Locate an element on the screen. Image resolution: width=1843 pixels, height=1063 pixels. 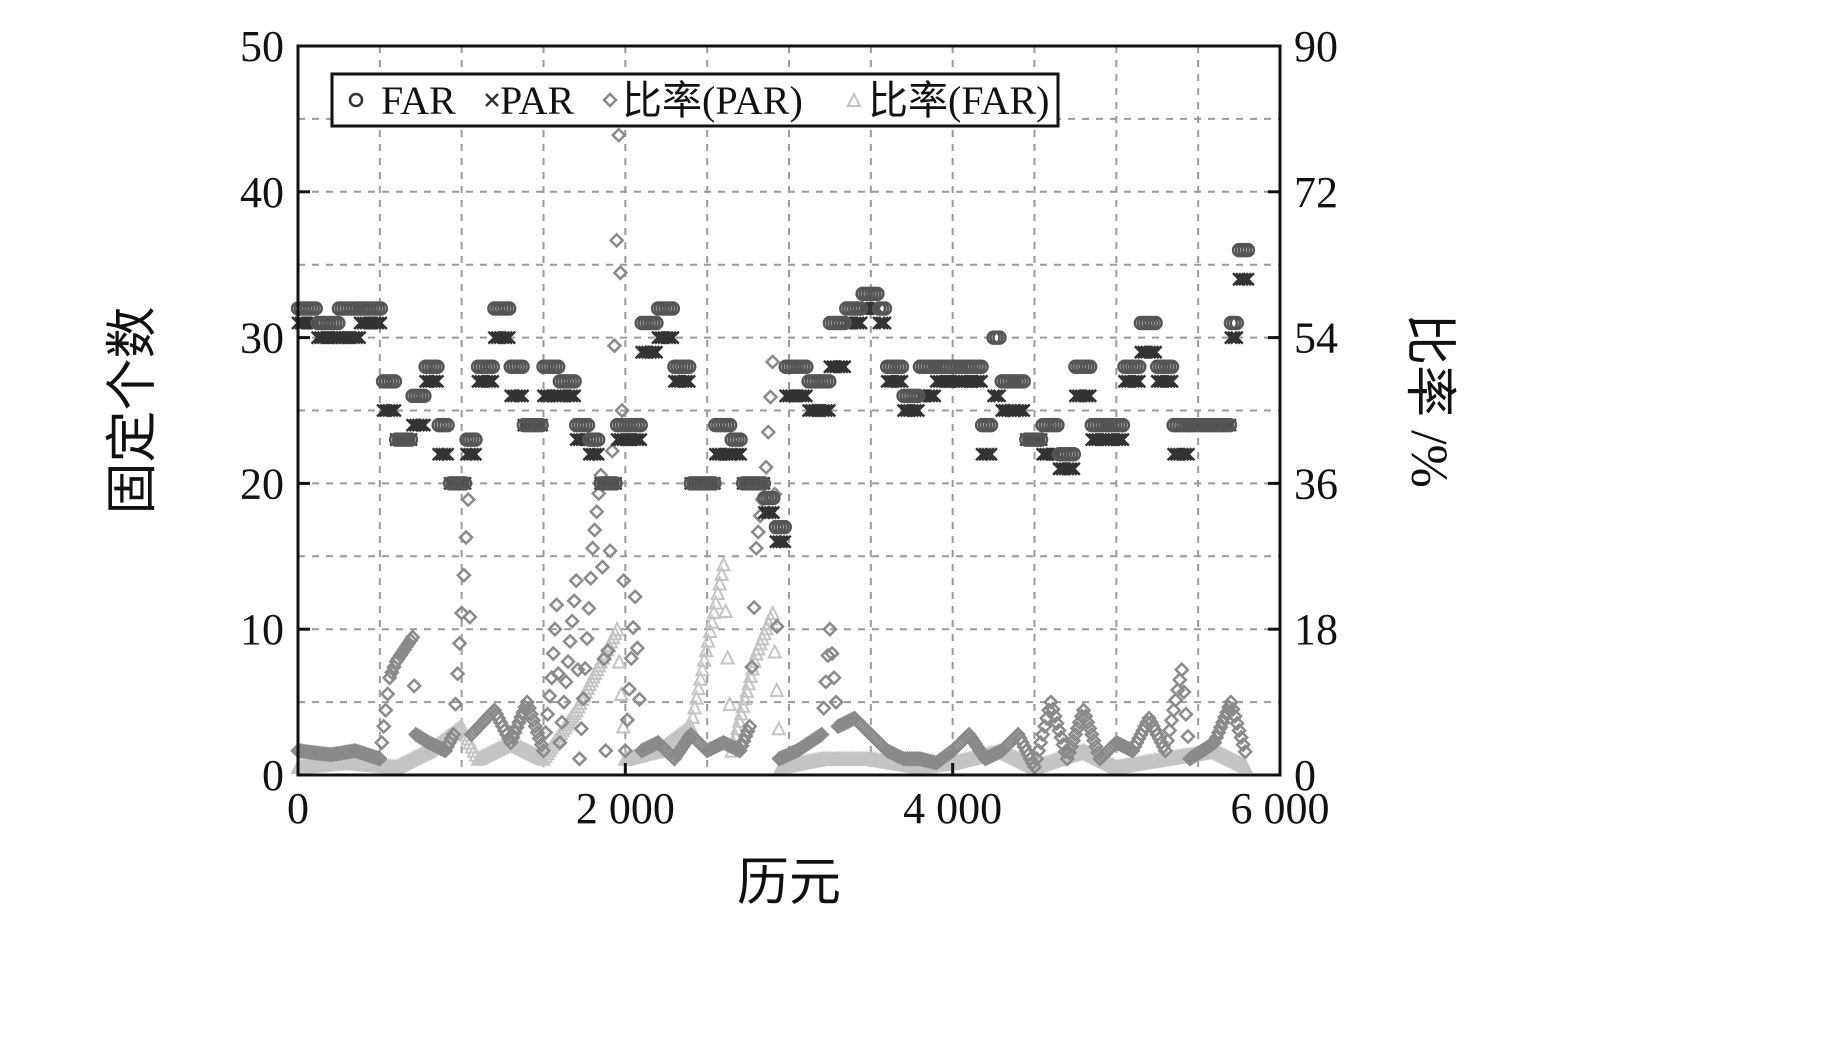
legend-marker-triangle is located at coordinates (854, 99).